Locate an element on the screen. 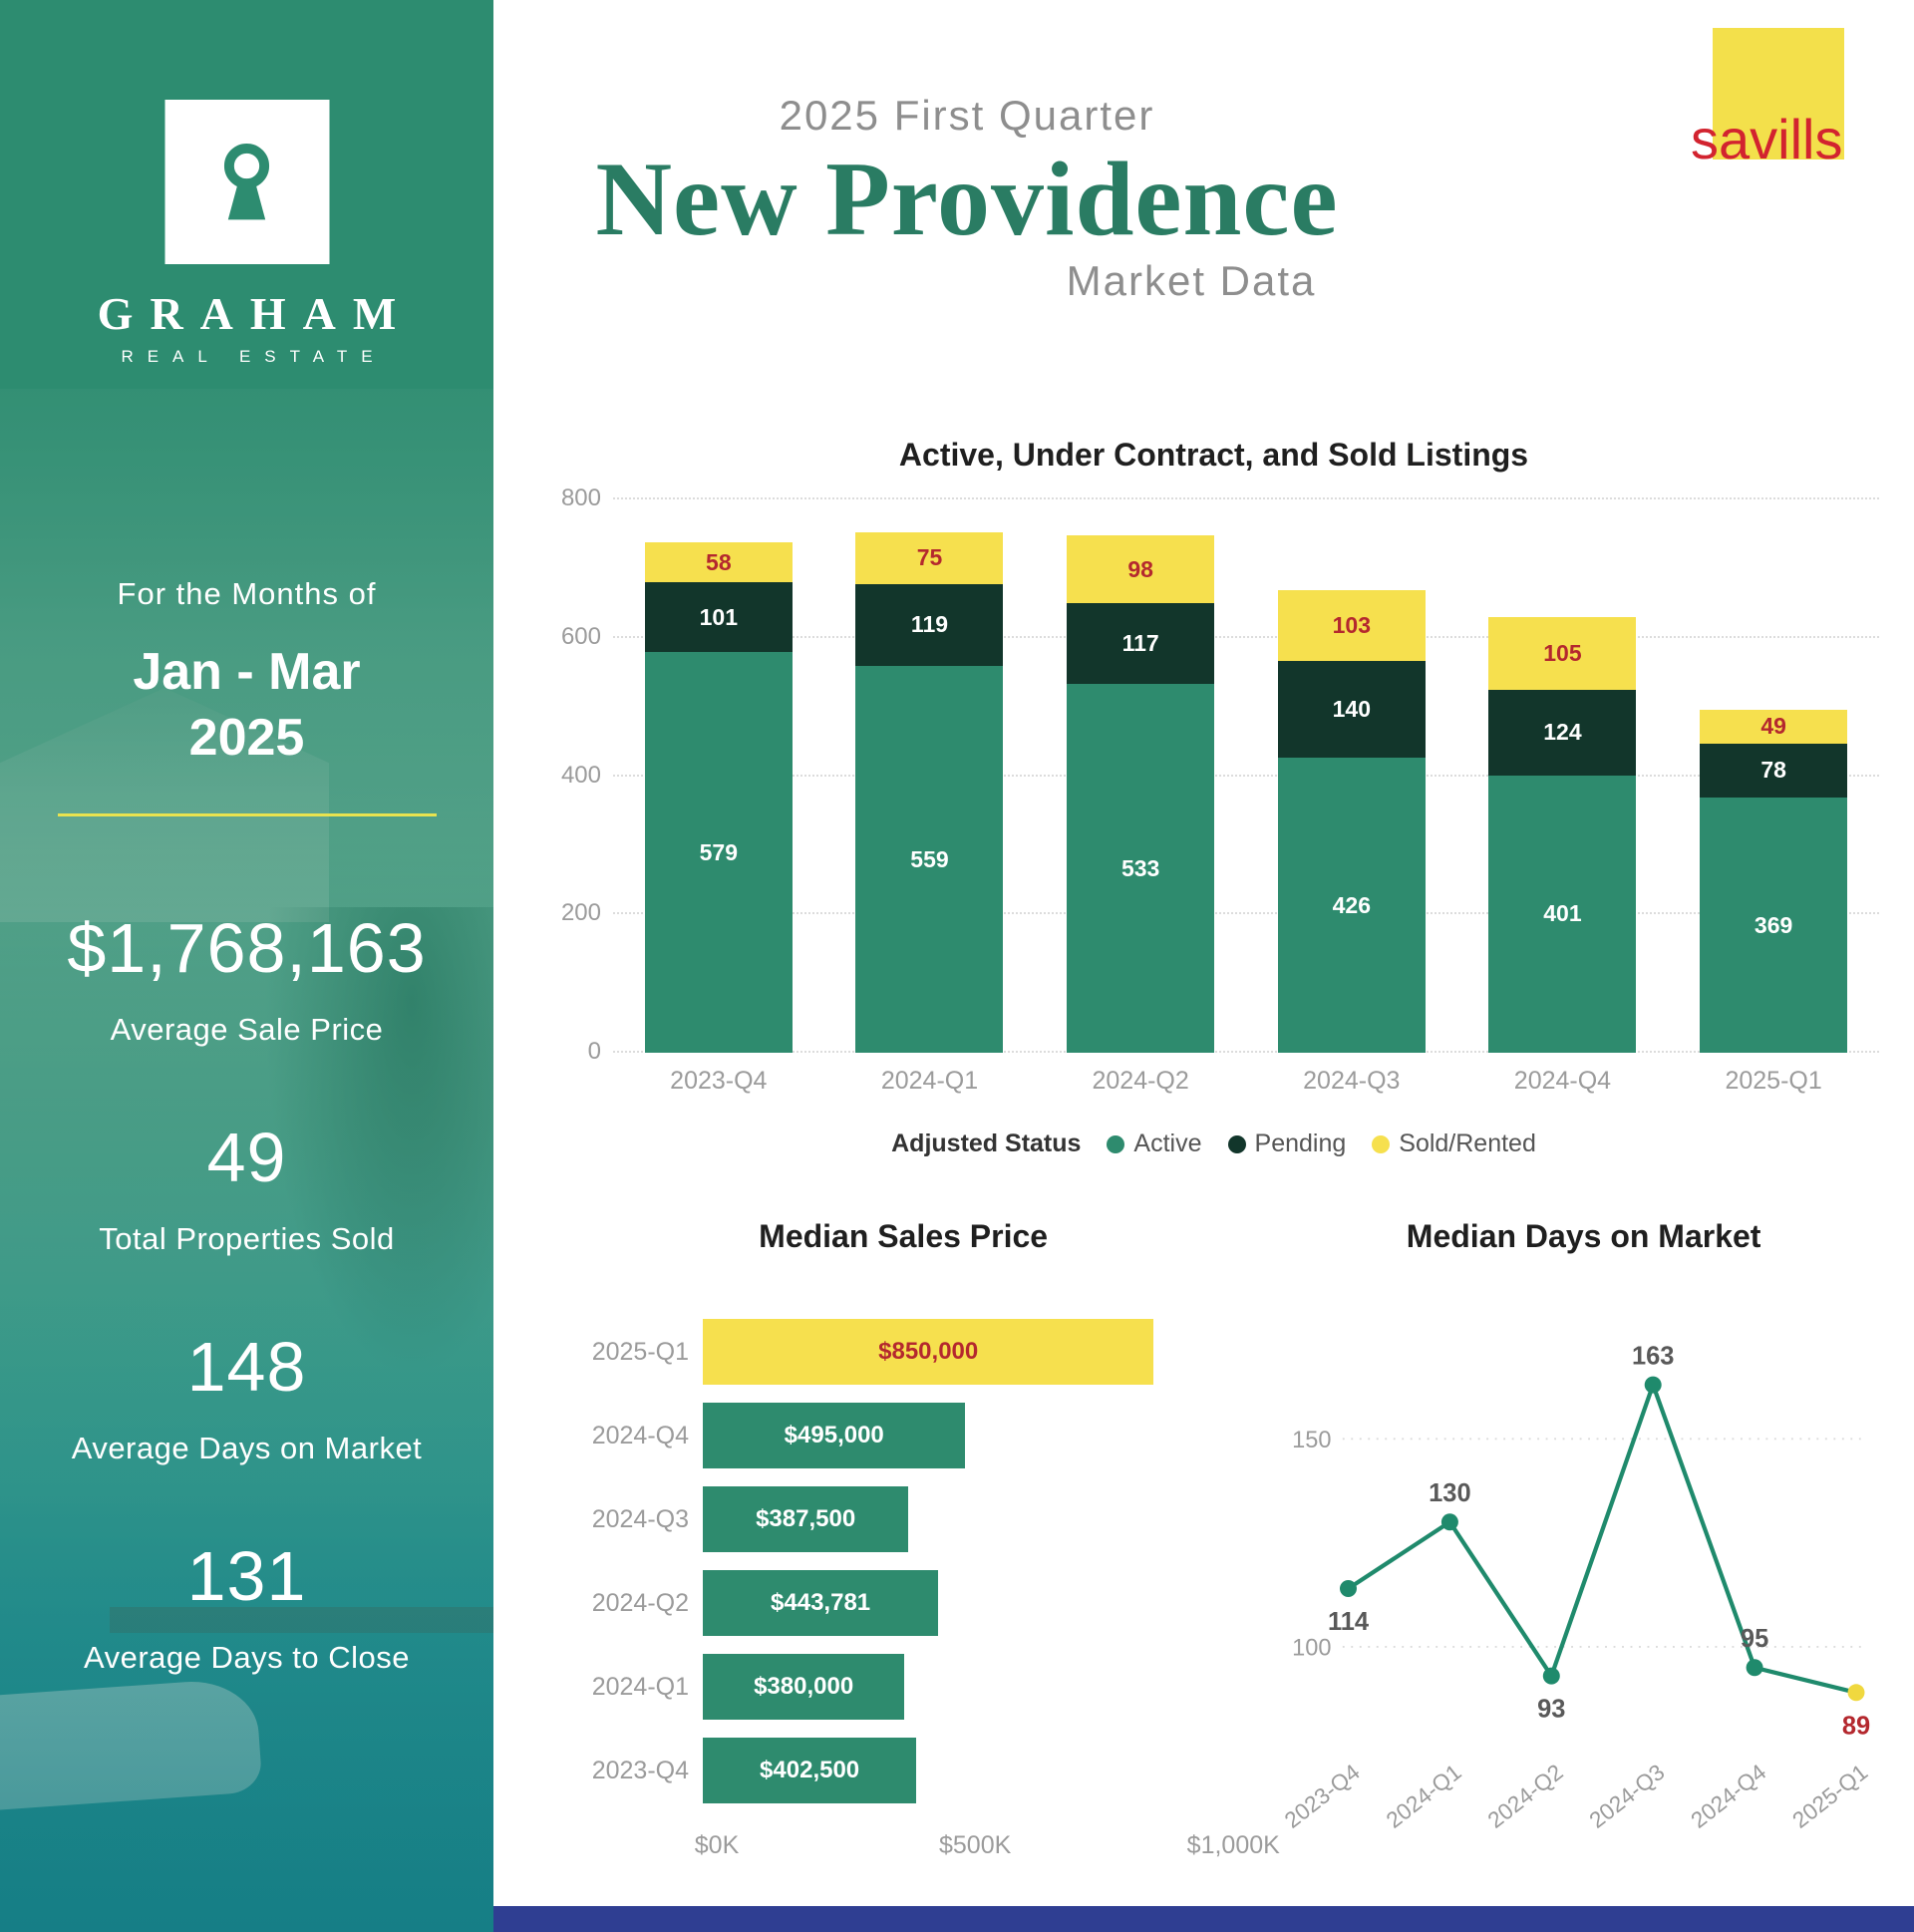  header-stack: 2025 First Quarter New Providence is located at coordinates (967, 129).